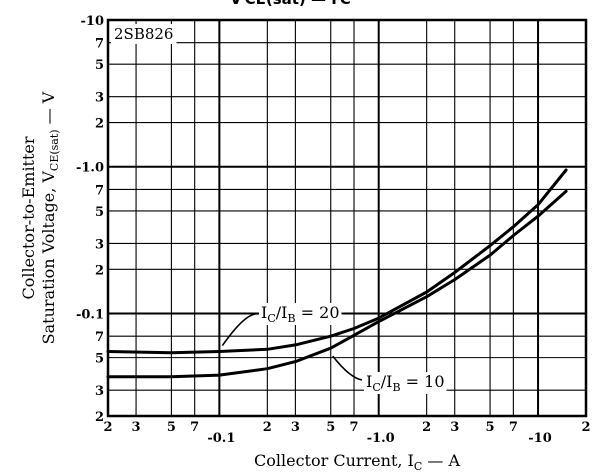 The image size is (602, 476). Describe the element at coordinates (90, 219) in the screenshot. I see `y-tick-labels: 2 3 5 7 -0.1 2 3 5 7 -1.0 2 3 5 7 -10` at that location.